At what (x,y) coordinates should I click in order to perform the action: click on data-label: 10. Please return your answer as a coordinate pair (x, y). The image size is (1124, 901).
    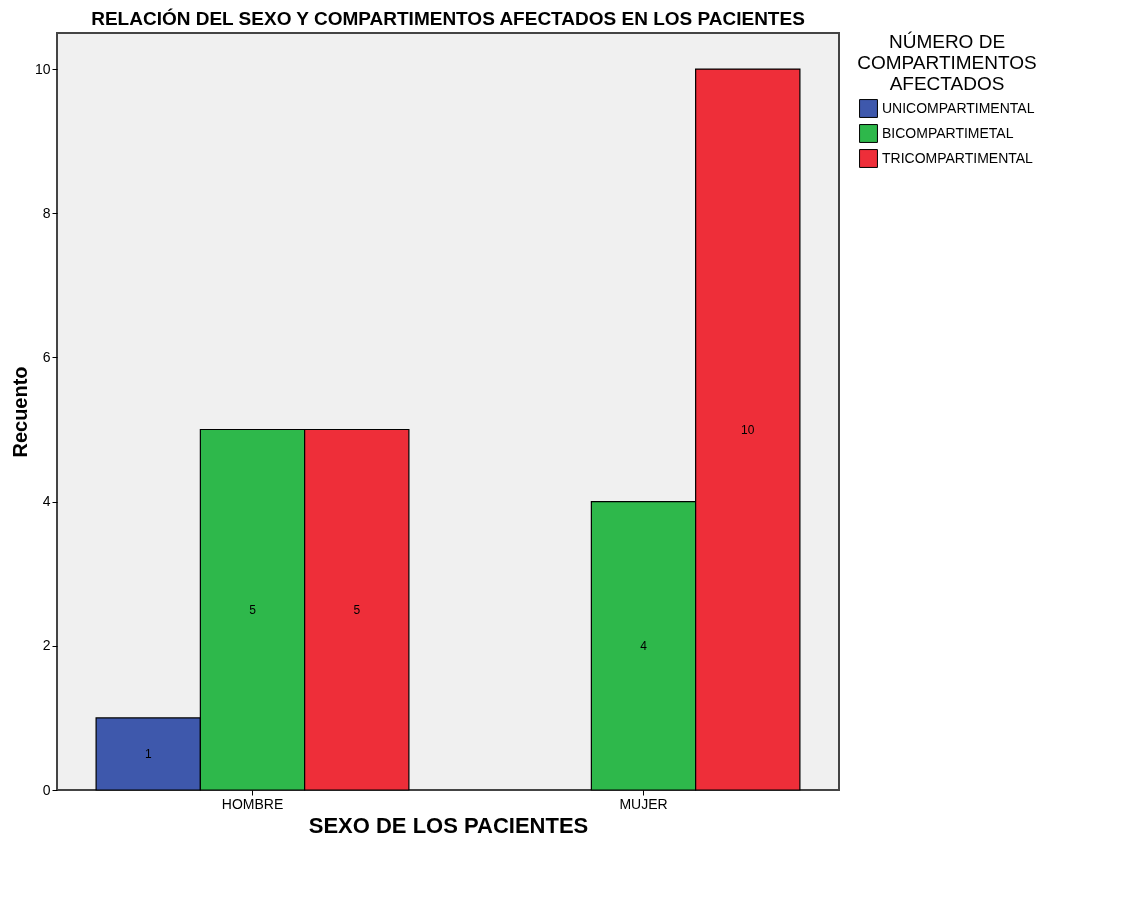
    Looking at the image, I should click on (748, 429).